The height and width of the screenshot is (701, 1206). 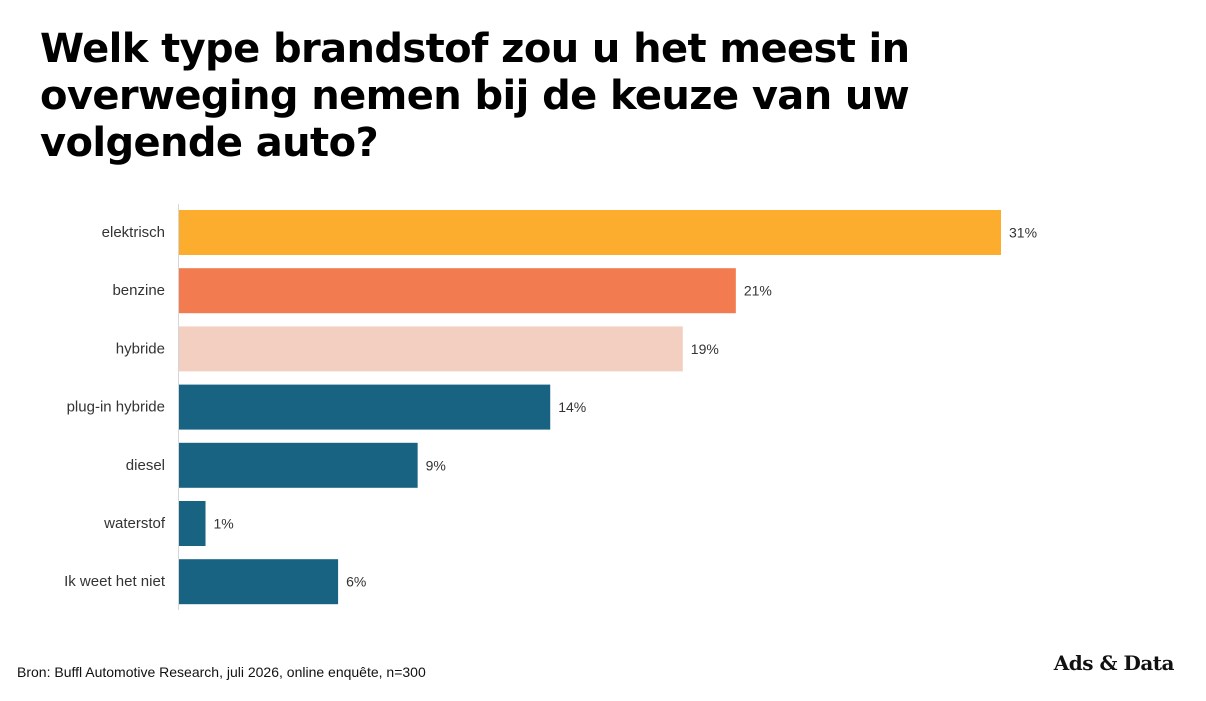 What do you see at coordinates (1114, 663) in the screenshot?
I see `brand-logo: Ads & Data` at bounding box center [1114, 663].